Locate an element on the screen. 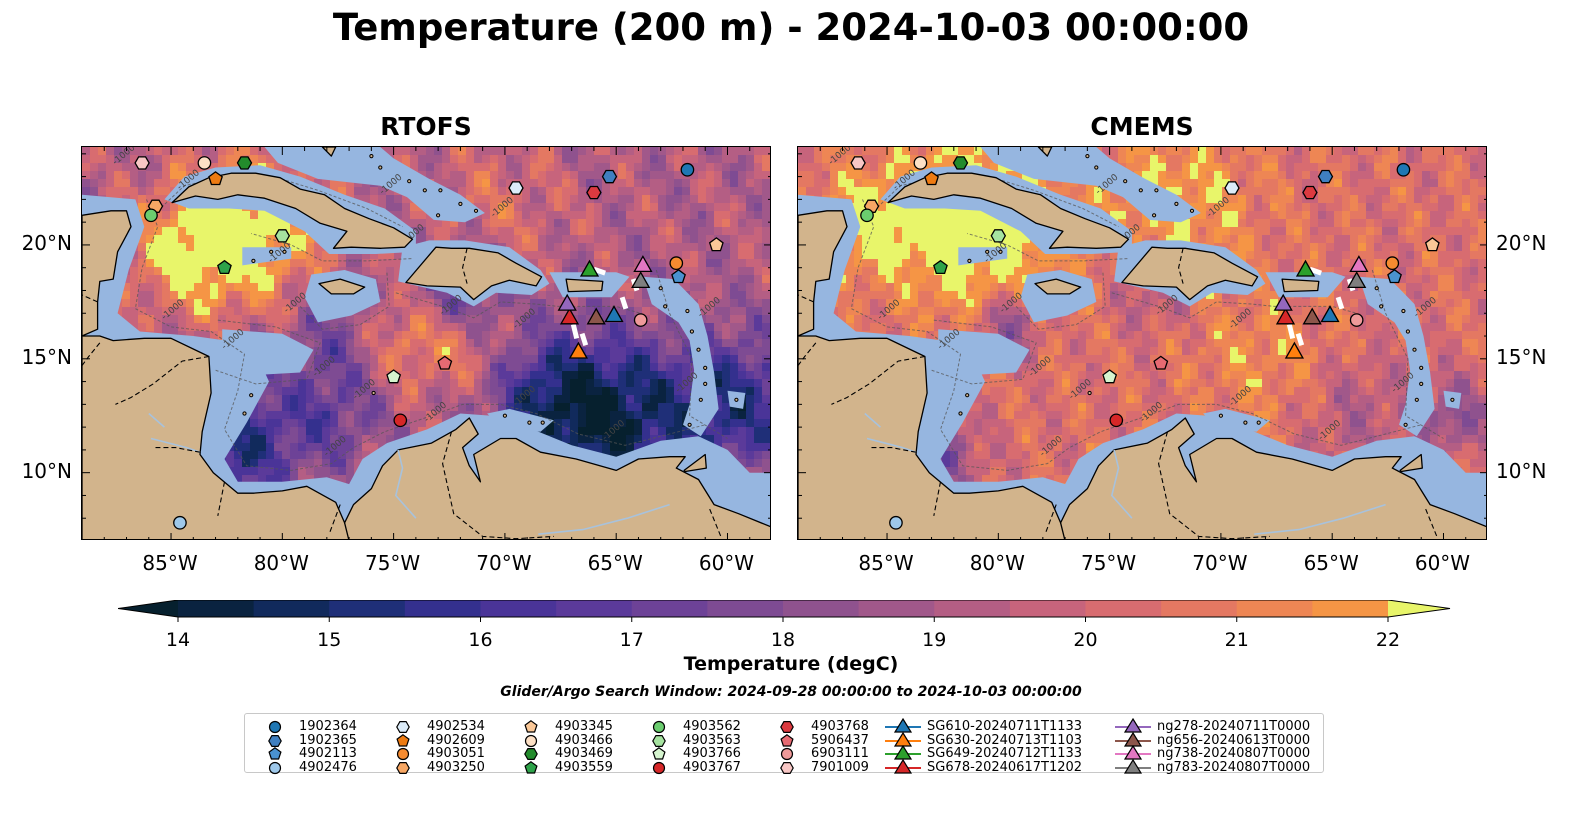 This screenshot has height=827, width=1582. float-4903766-rtofs is located at coordinates (394, 376).